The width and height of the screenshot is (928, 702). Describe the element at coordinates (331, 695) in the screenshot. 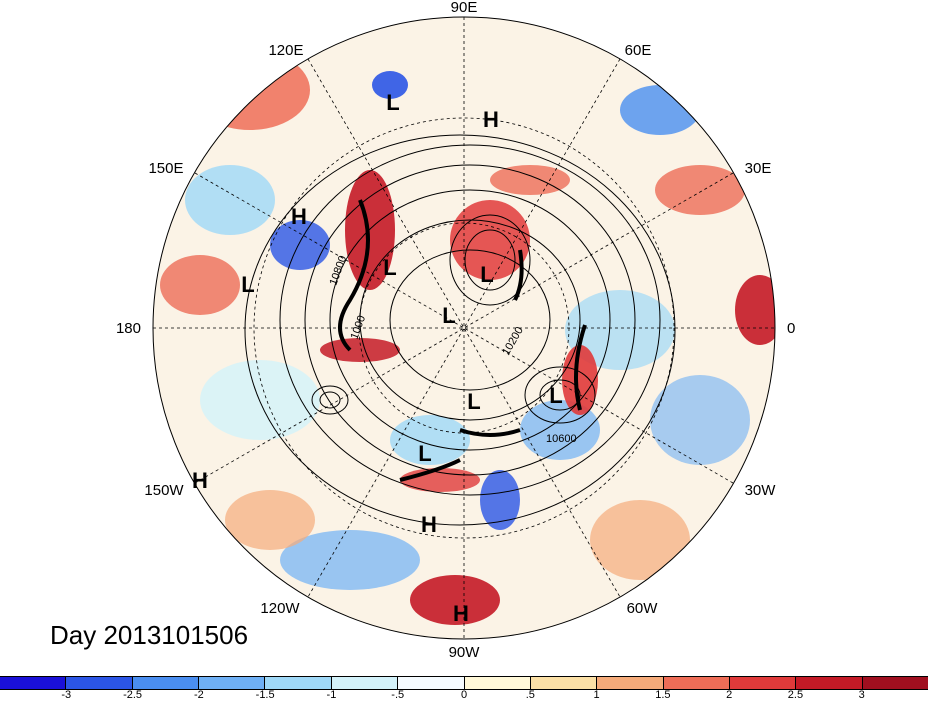

I see `colorbar-tick-label: -1` at that location.